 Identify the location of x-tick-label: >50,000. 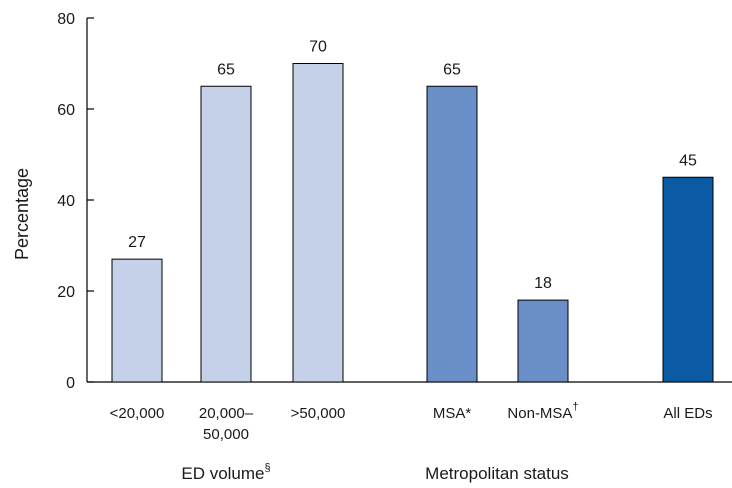
(318, 413).